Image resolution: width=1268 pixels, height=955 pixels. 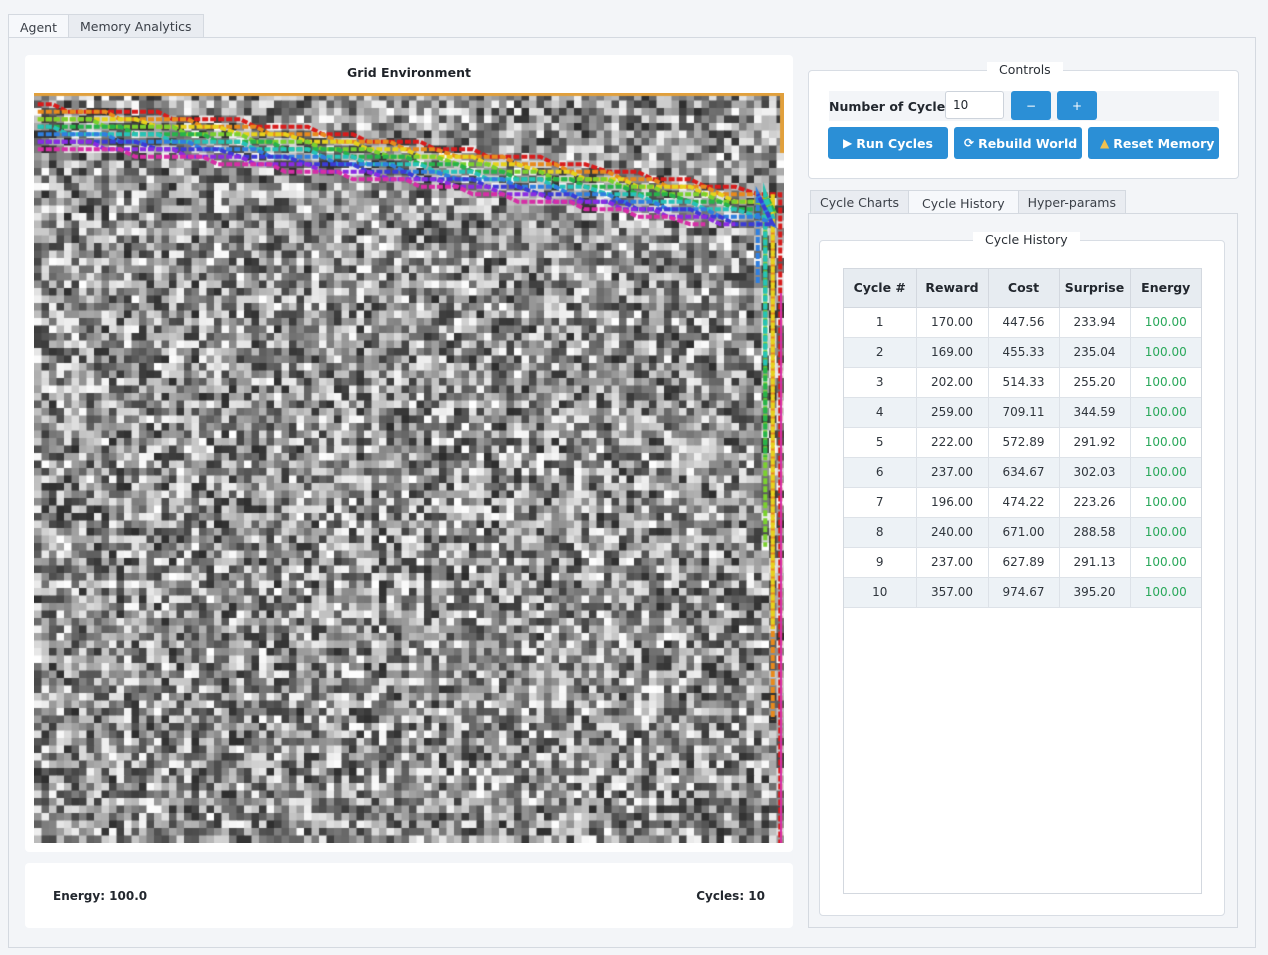 I want to click on table-row: 8 240.00 671.00 288.58 100.00, so click(x=1022, y=532).